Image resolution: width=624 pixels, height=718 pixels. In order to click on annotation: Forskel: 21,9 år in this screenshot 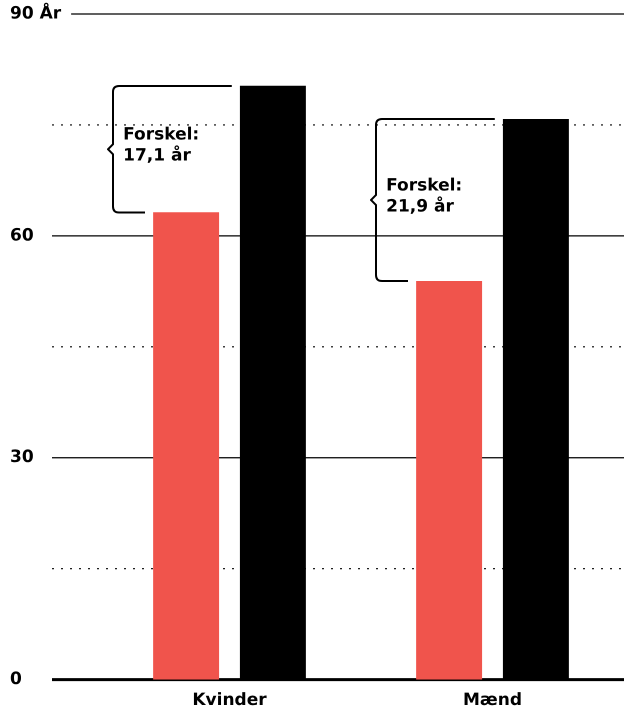, I will do `click(424, 195)`.